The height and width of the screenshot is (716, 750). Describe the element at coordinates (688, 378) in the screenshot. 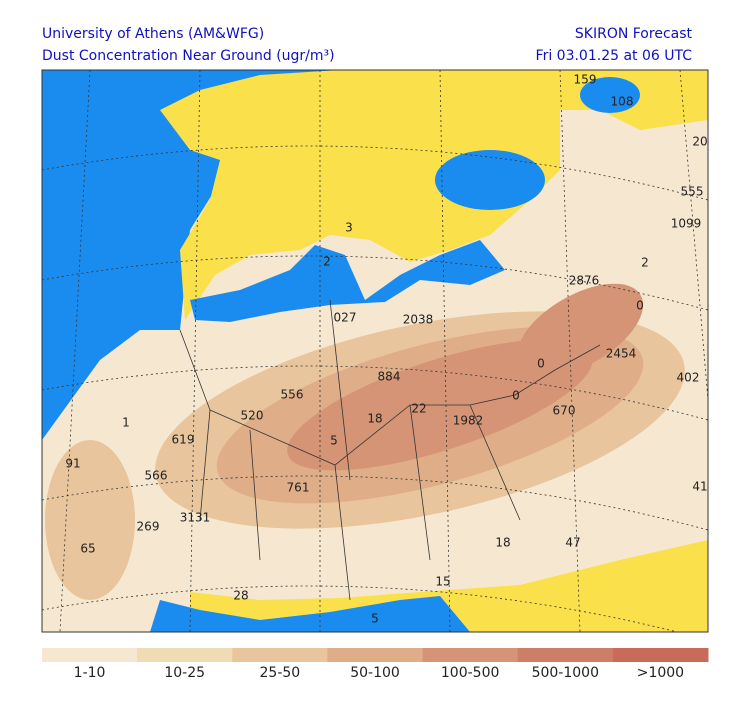

I see `concentration-label: 402` at that location.